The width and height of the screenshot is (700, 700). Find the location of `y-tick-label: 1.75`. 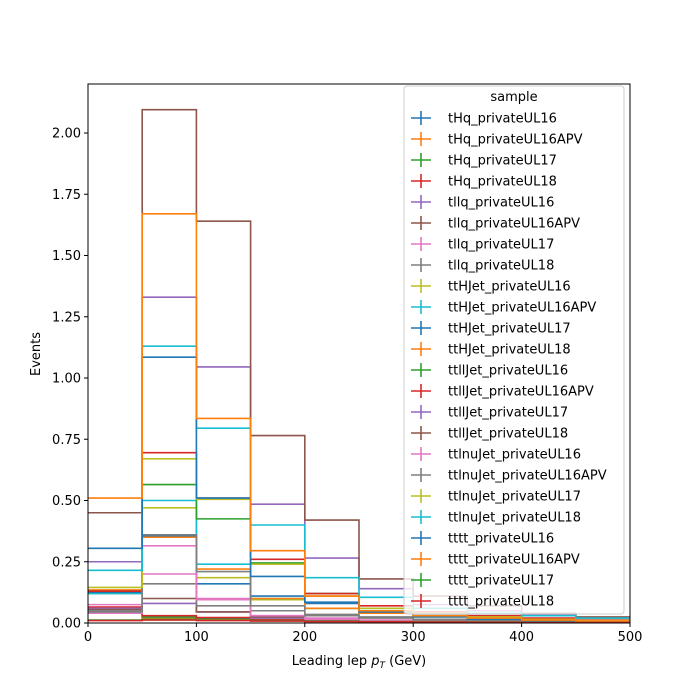

y-tick-label: 1.75 is located at coordinates (66, 195).